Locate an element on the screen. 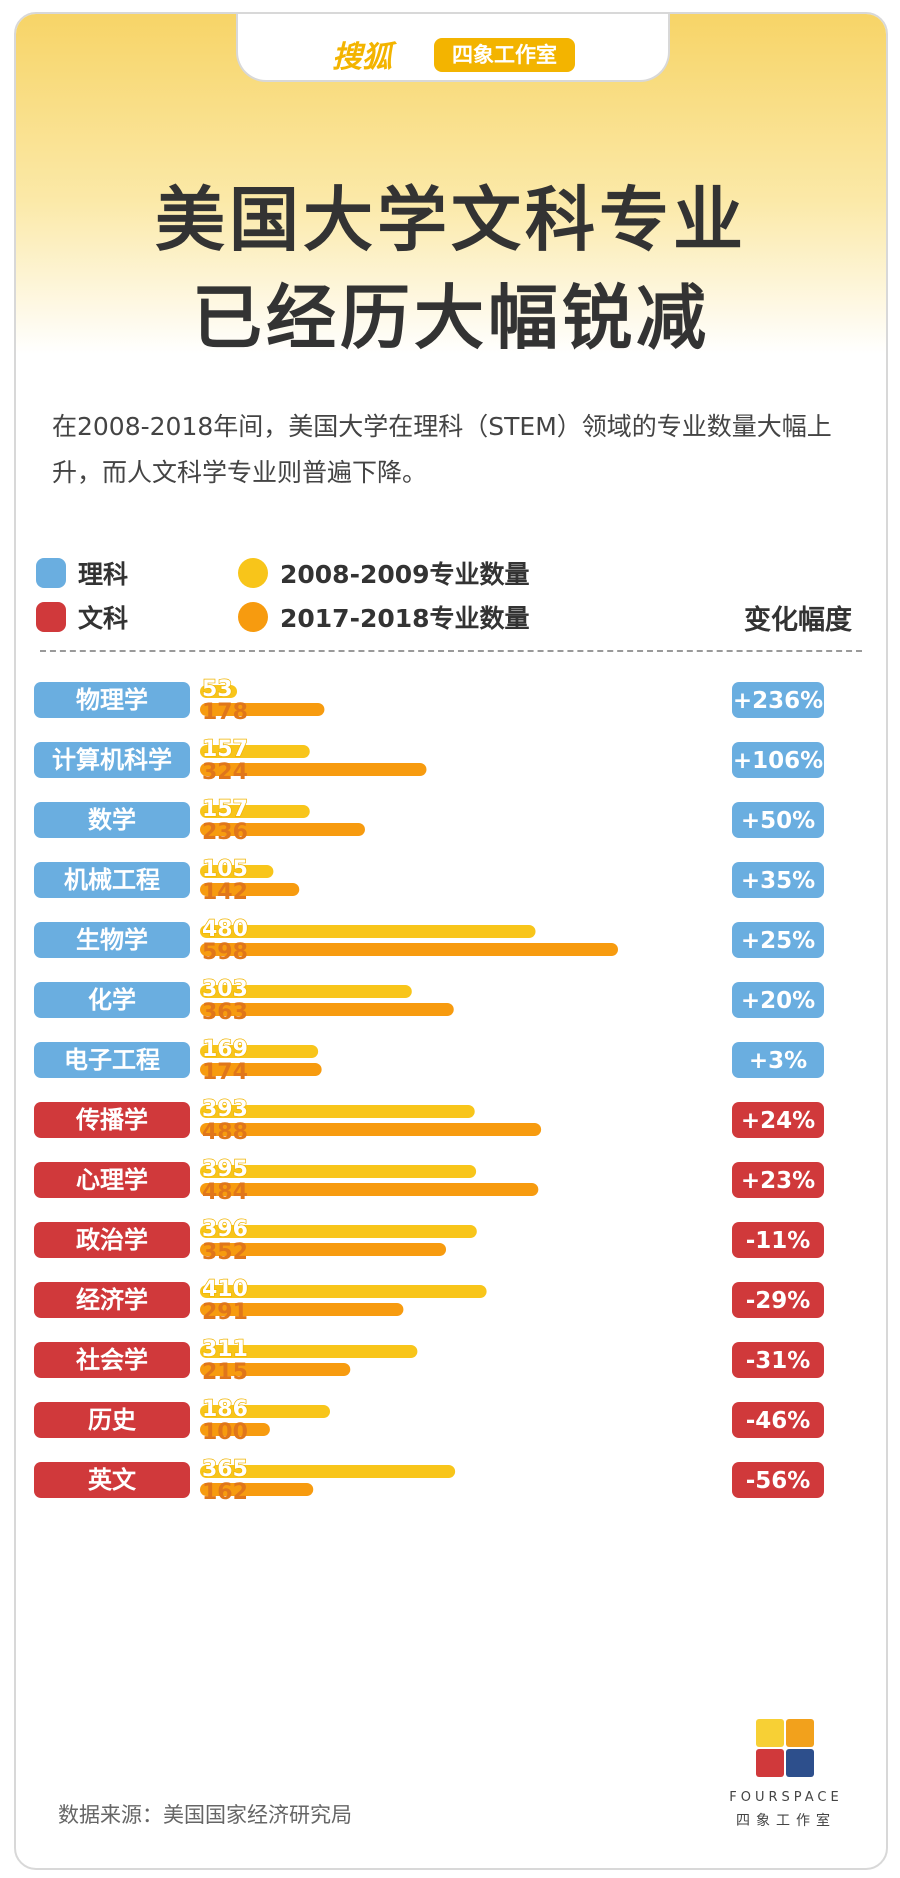  change-value: +24% is located at coordinates (778, 1121).